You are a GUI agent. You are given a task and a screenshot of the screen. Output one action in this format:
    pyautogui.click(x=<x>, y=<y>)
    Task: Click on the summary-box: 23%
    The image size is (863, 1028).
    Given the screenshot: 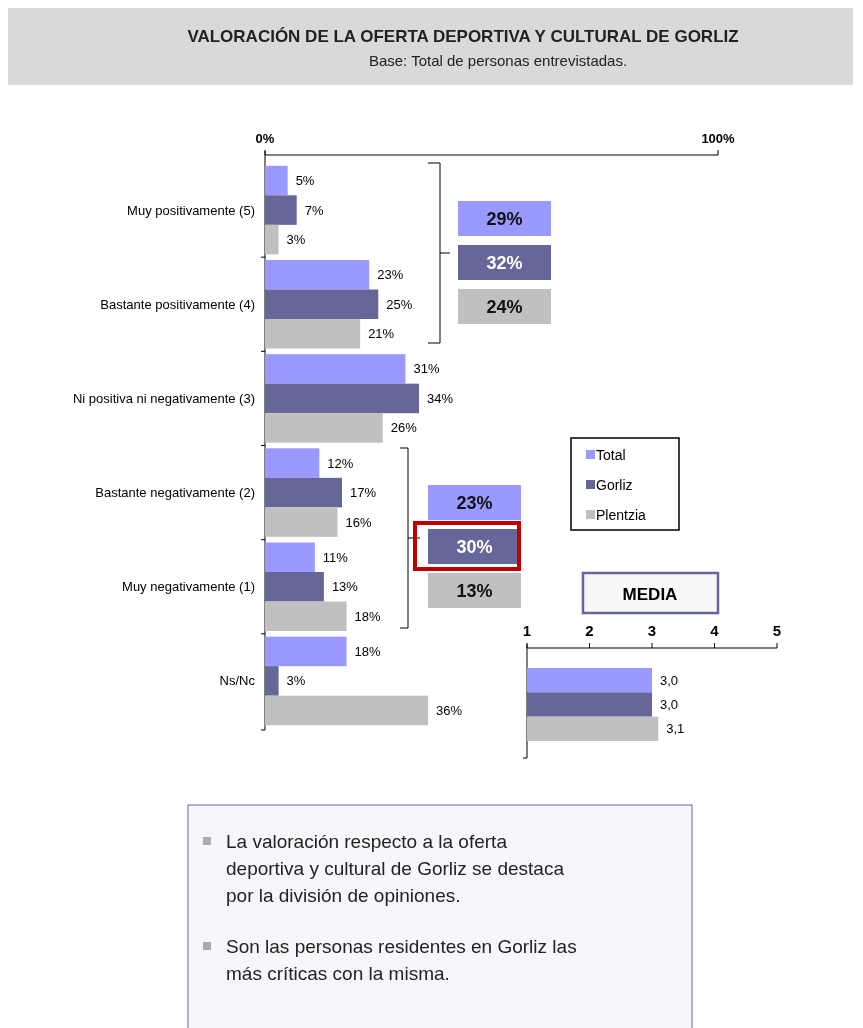 What is the action you would take?
    pyautogui.click(x=474, y=502)
    